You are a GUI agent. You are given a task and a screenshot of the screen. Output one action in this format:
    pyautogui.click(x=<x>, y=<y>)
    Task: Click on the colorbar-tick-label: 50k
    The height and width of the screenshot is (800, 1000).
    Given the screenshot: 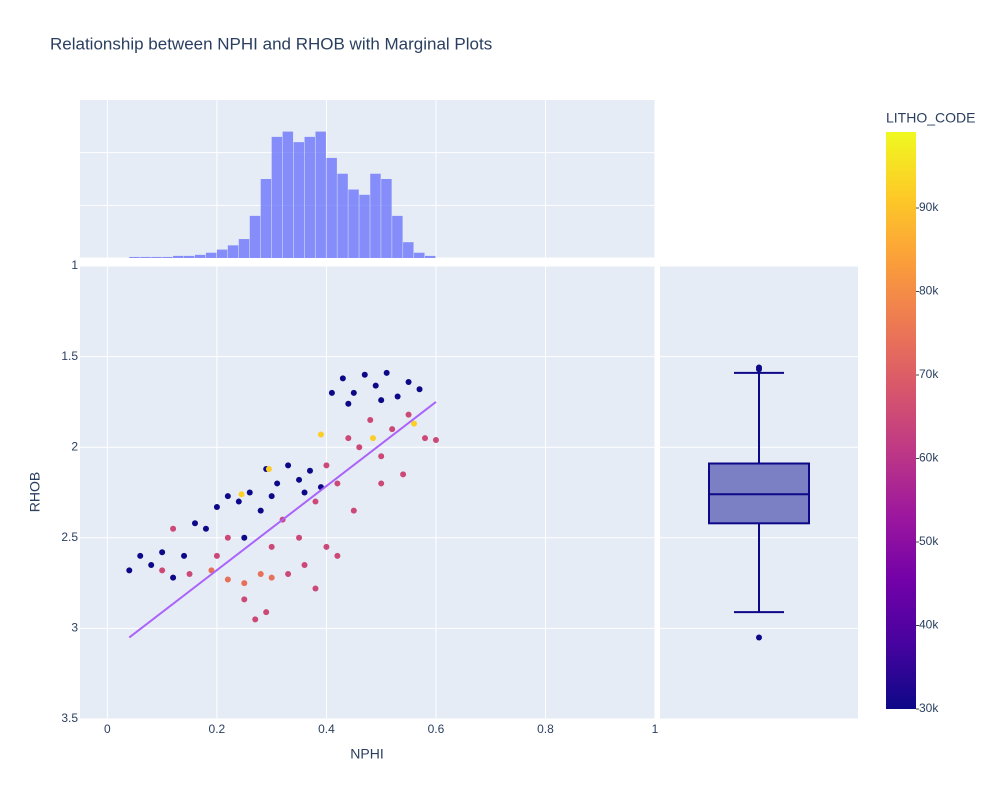 What is the action you would take?
    pyautogui.click(x=929, y=541)
    